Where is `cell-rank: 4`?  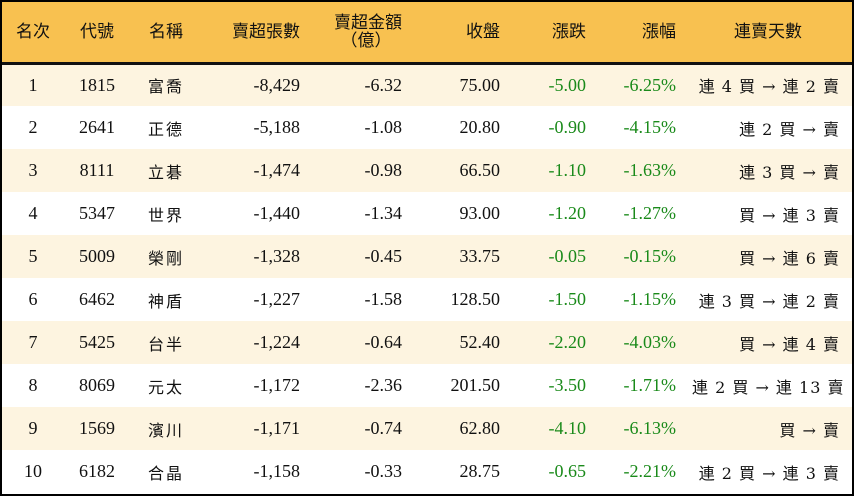 cell-rank: 4 is located at coordinates (33, 213).